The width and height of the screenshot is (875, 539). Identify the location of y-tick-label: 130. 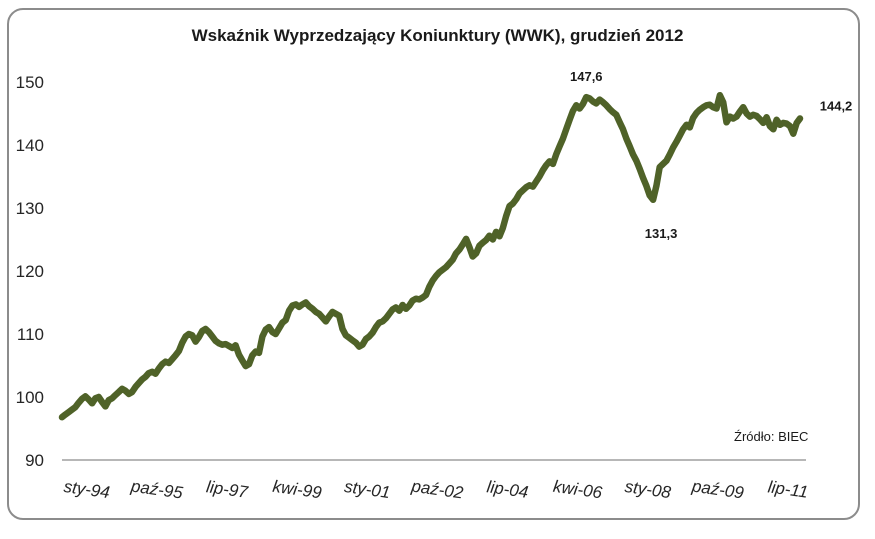
(30, 208).